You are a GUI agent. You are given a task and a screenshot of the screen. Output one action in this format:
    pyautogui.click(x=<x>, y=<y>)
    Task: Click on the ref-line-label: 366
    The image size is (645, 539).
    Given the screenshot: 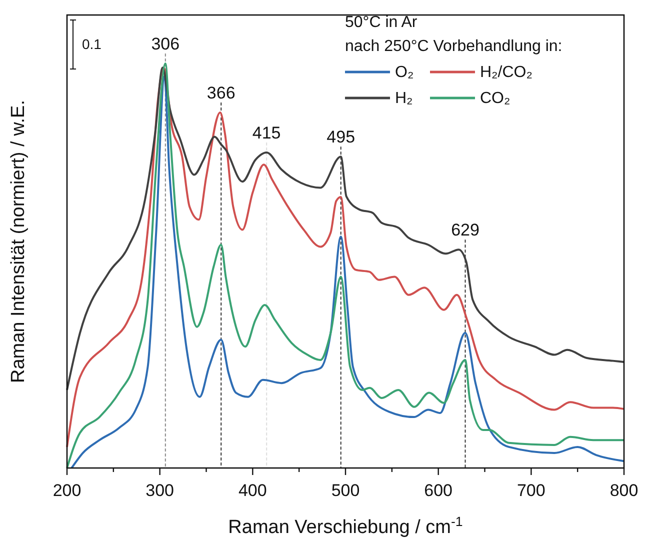 What is the action you would take?
    pyautogui.click(x=221, y=92)
    